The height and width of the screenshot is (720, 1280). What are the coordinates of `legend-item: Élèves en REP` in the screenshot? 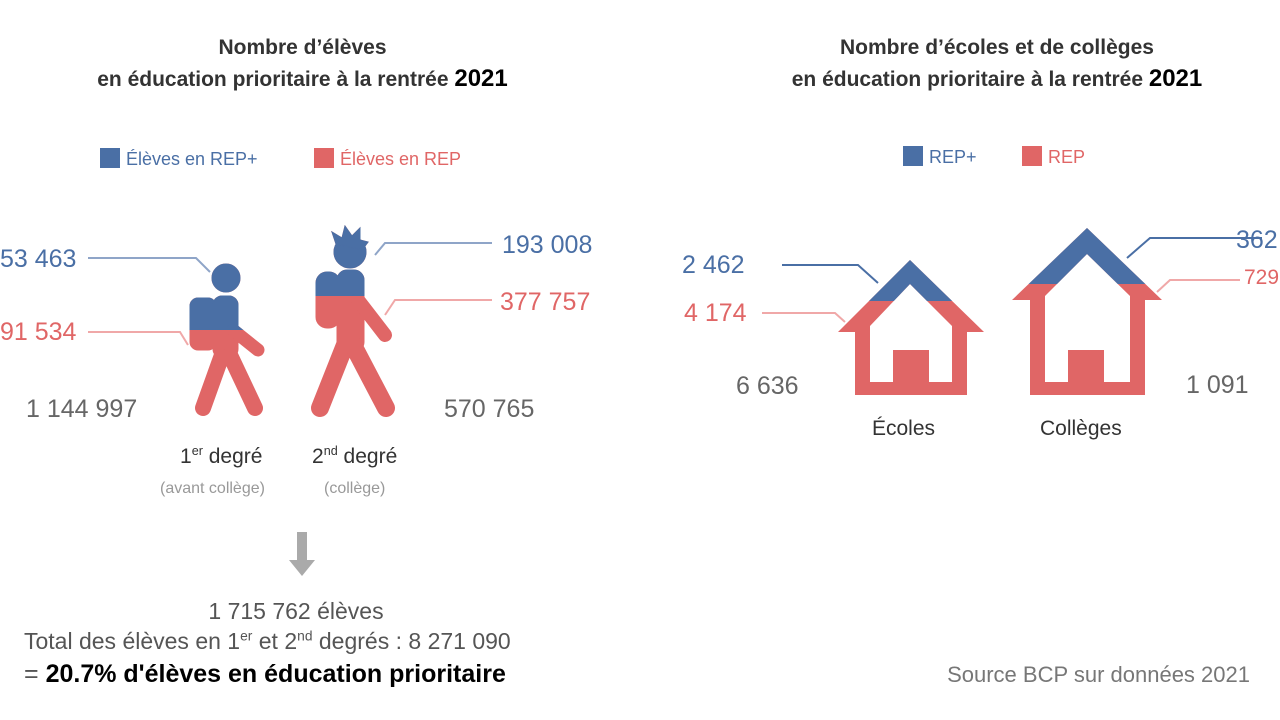 It's located at (387, 159).